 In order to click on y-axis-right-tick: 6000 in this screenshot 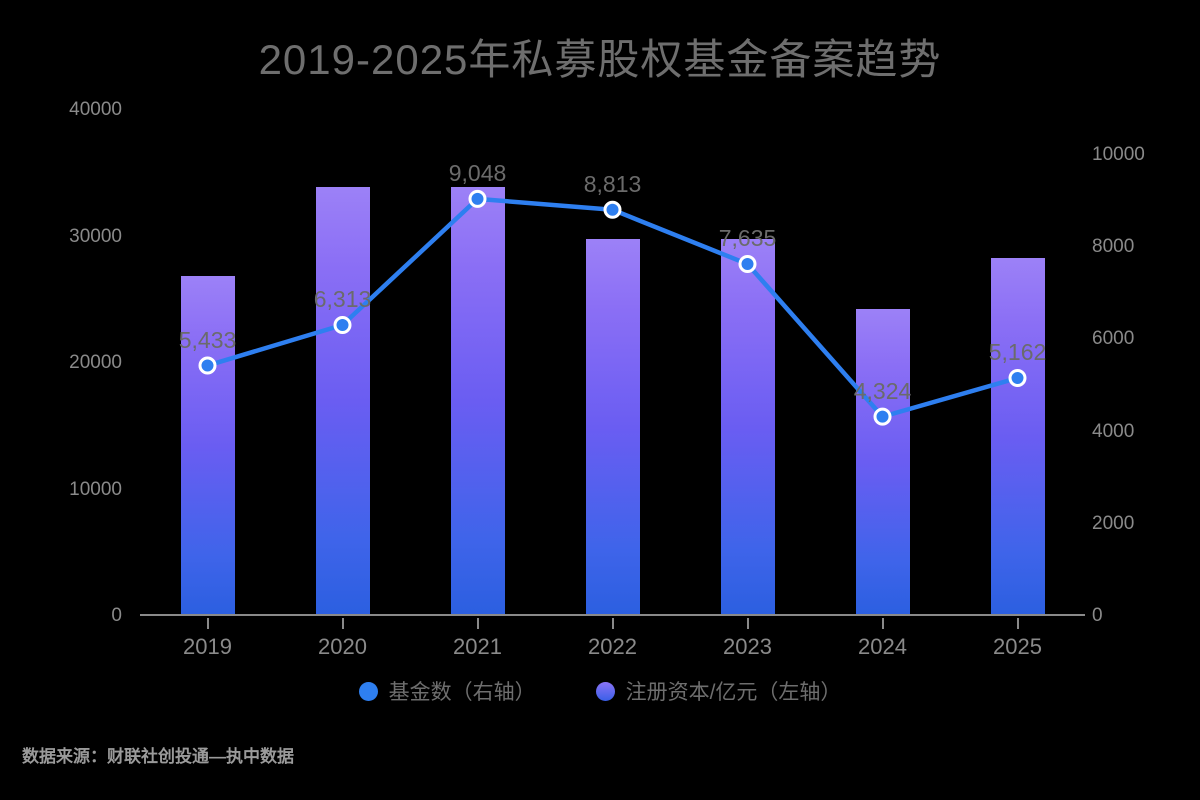, I will do `click(1113, 339)`.